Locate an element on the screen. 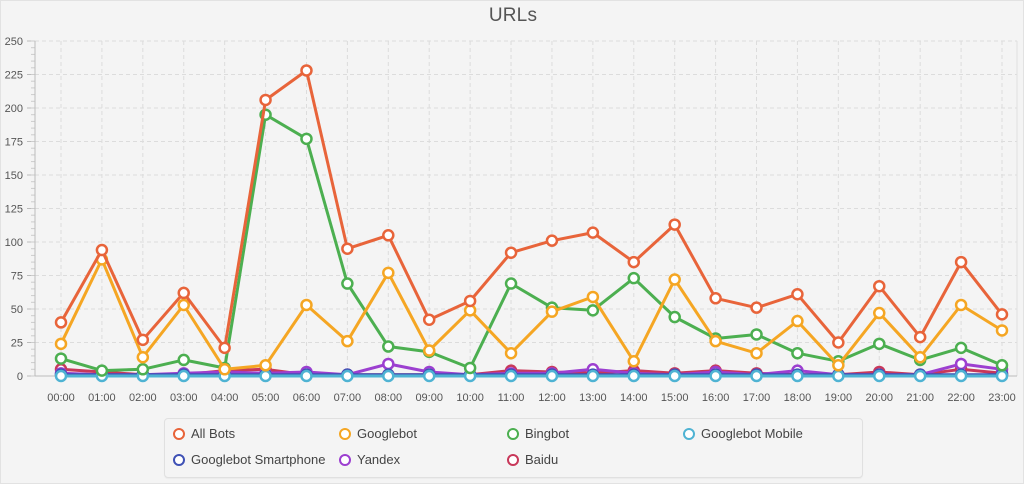 The image size is (1024, 484). x-tick-label: 15:00 is located at coordinates (675, 398).